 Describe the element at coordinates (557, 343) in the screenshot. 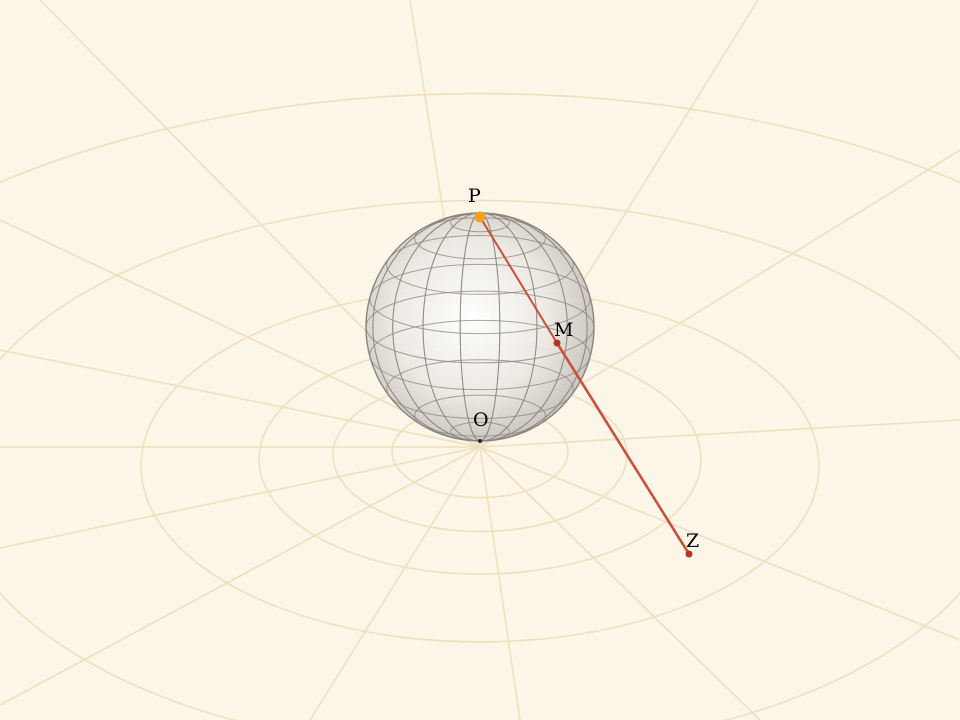

I see `point-m-marker` at that location.